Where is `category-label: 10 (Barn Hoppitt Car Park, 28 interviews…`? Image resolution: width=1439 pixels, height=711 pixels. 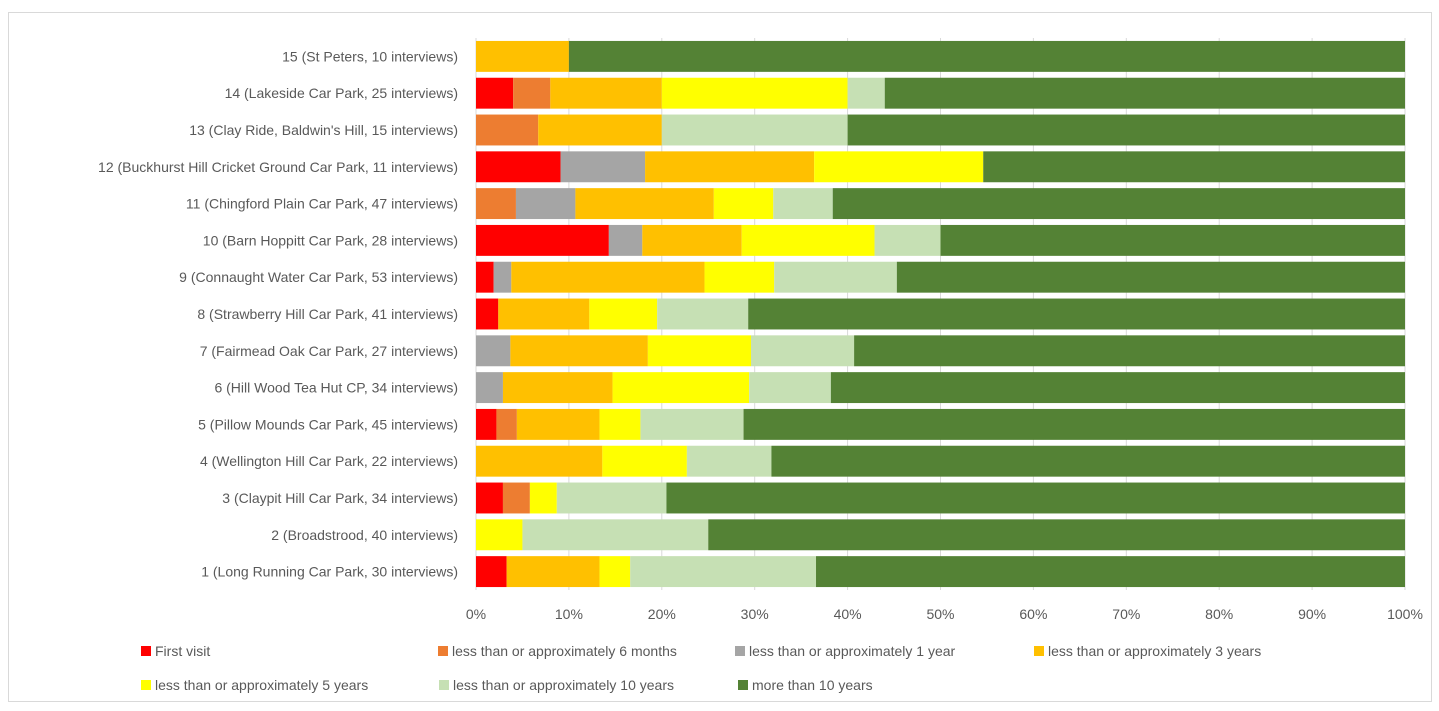
category-label: 10 (Barn Hoppitt Car Park, 28 interviews… is located at coordinates (330, 240).